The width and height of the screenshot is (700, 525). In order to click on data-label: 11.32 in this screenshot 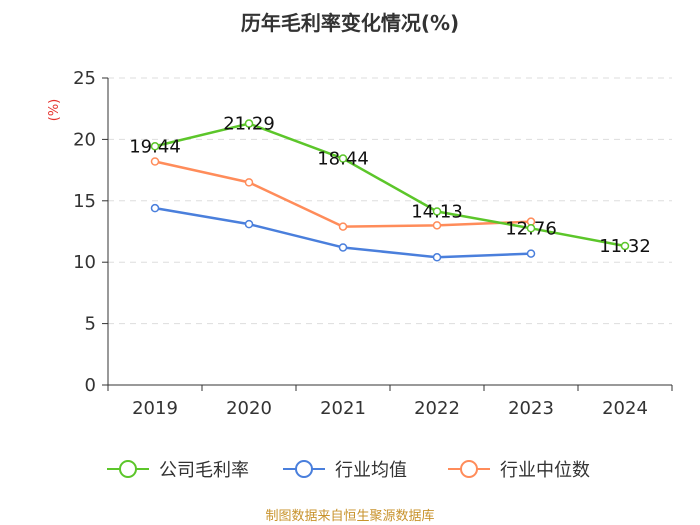, I will do `click(625, 246)`.